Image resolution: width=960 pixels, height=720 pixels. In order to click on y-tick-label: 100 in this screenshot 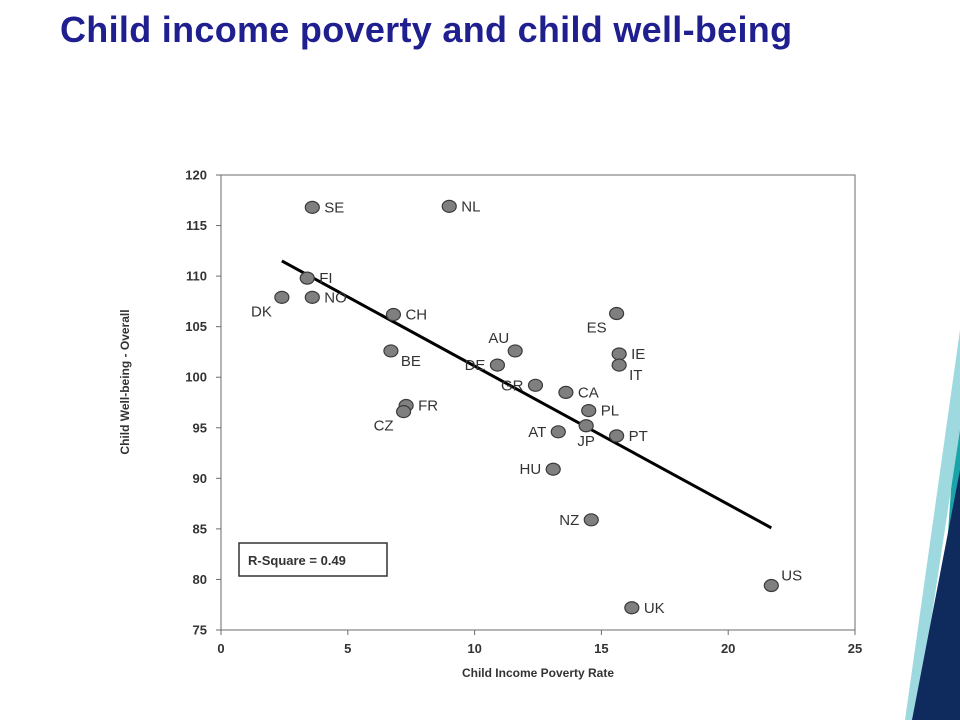, I will do `click(196, 377)`.